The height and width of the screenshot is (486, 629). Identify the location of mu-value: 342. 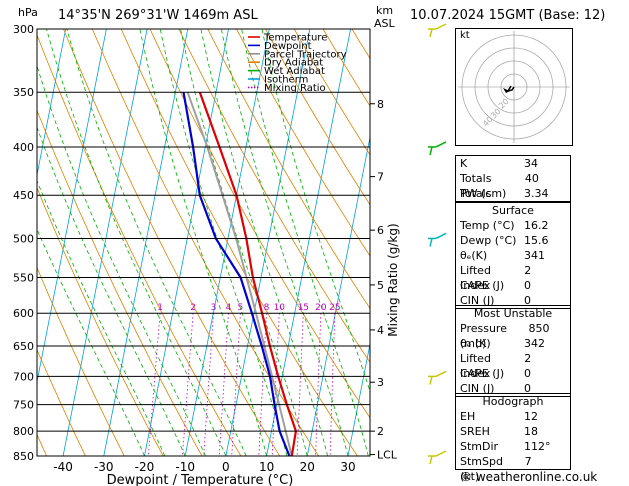
(534, 343).